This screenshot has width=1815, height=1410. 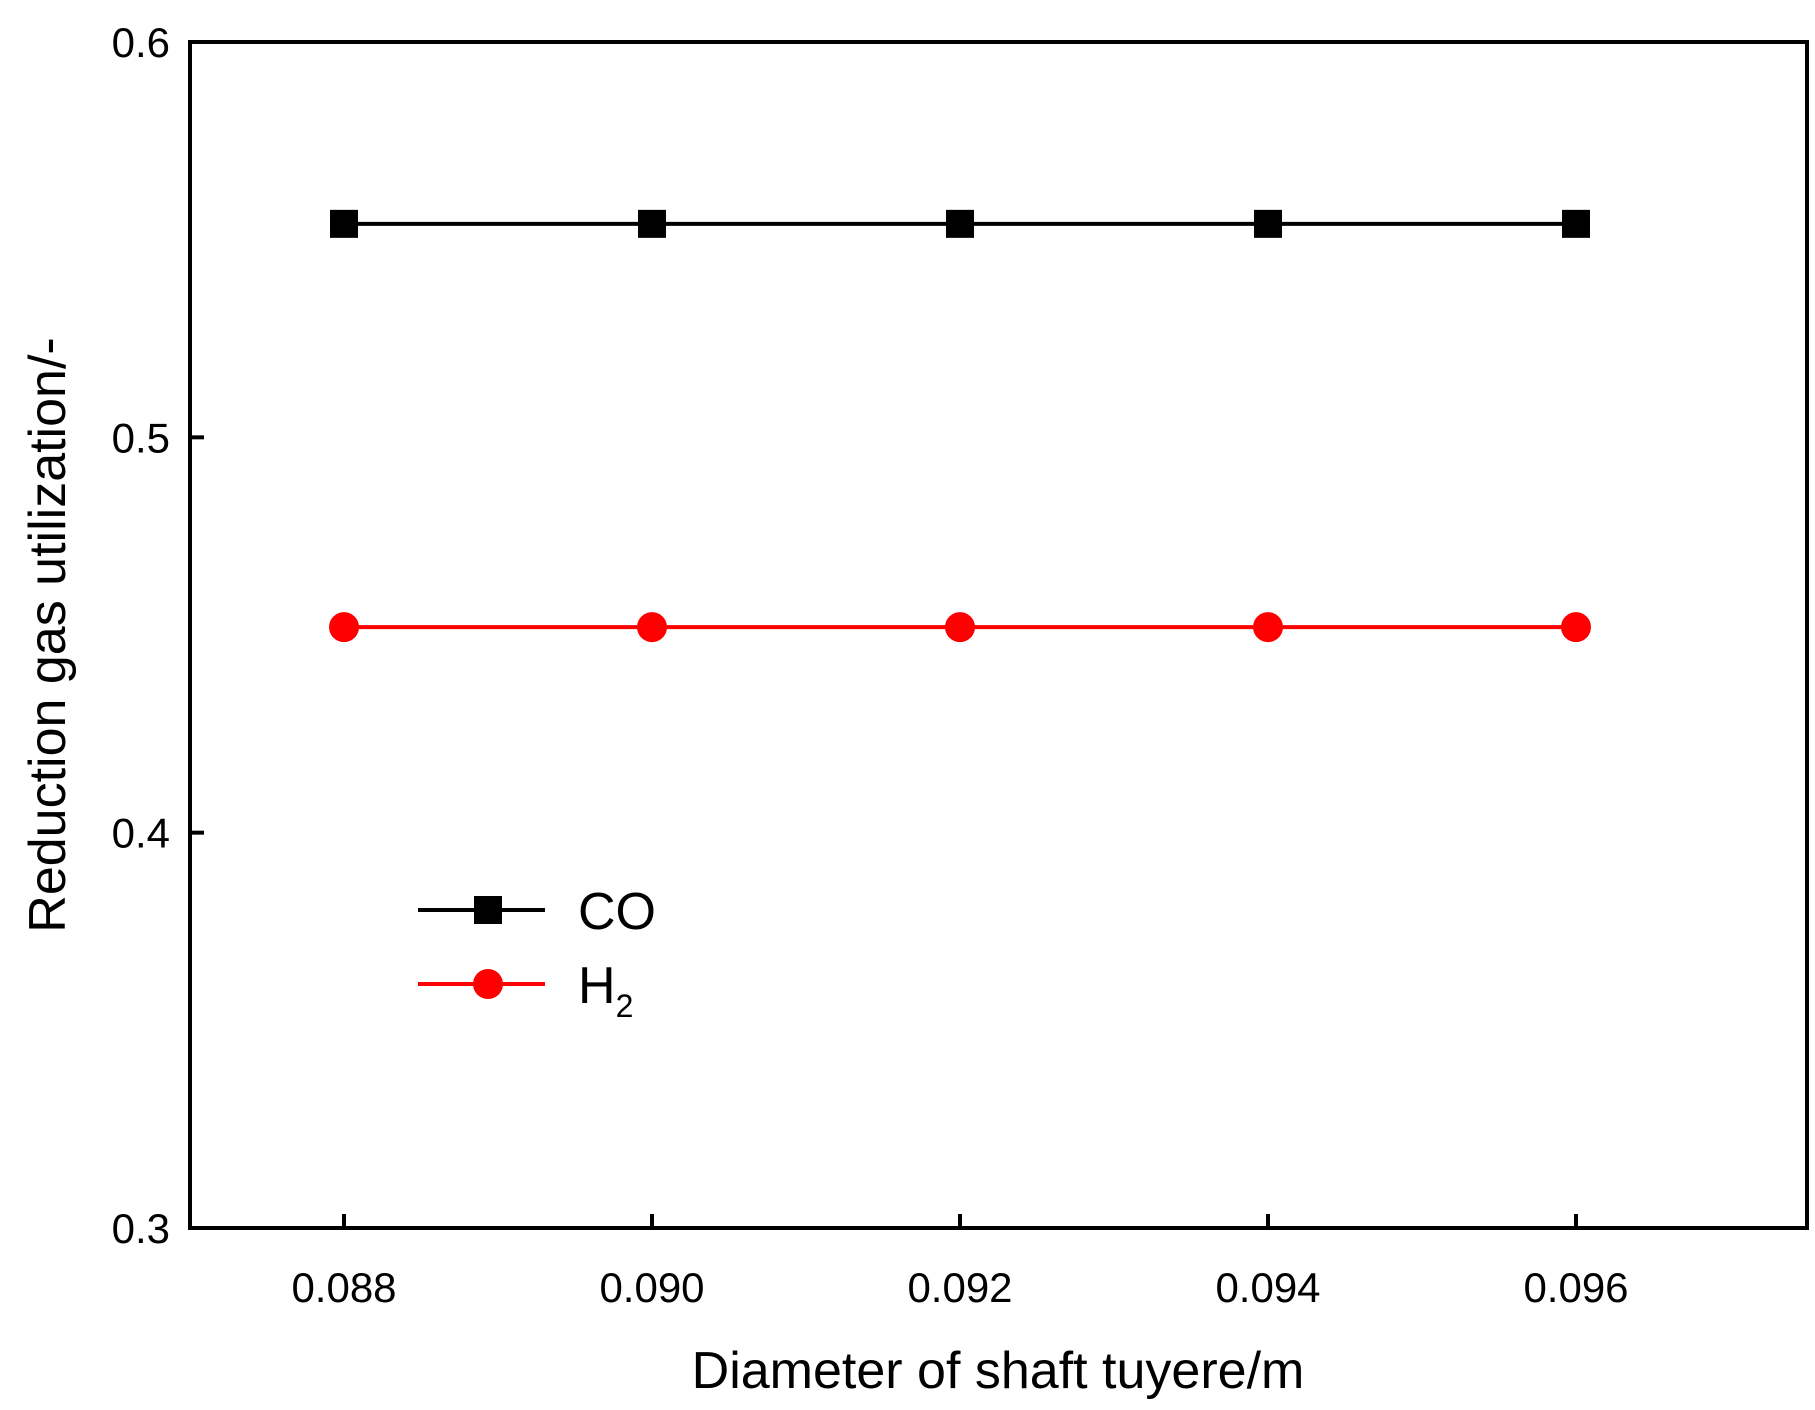 I want to click on x-tick-label: 0.090, so click(x=651, y=1287).